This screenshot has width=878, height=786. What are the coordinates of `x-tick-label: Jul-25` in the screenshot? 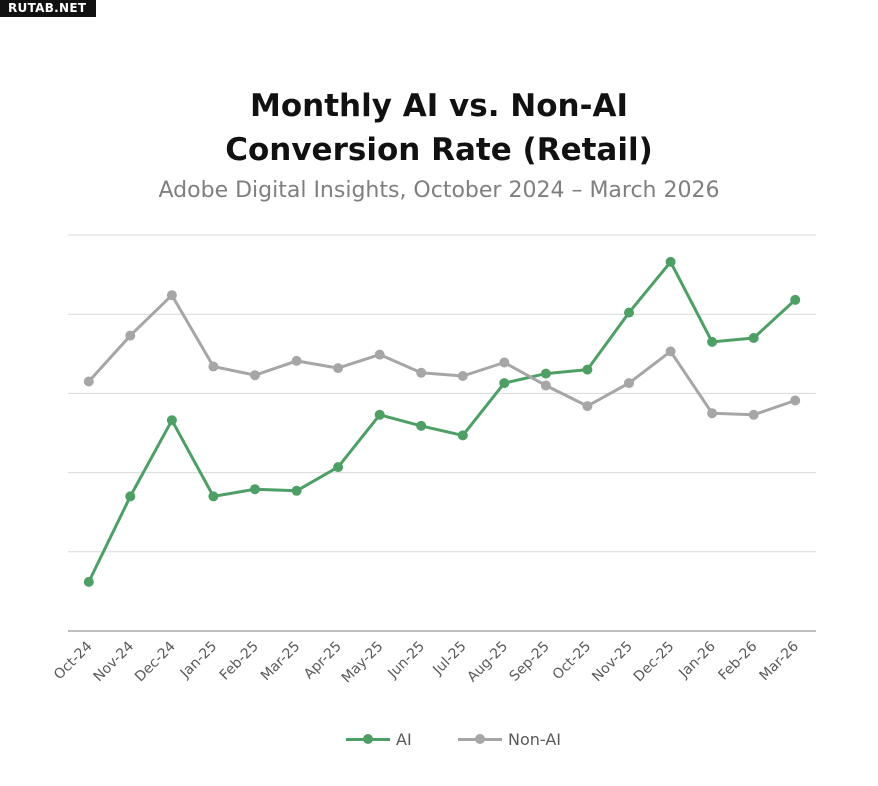 It's located at (449, 659).